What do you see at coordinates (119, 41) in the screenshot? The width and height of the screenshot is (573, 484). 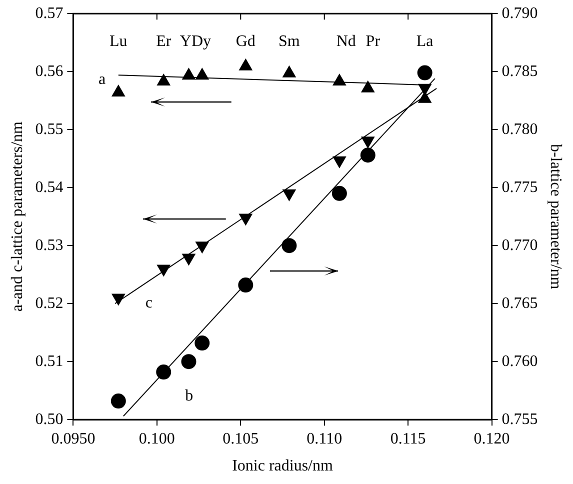 I see `annotation: Lu` at bounding box center [119, 41].